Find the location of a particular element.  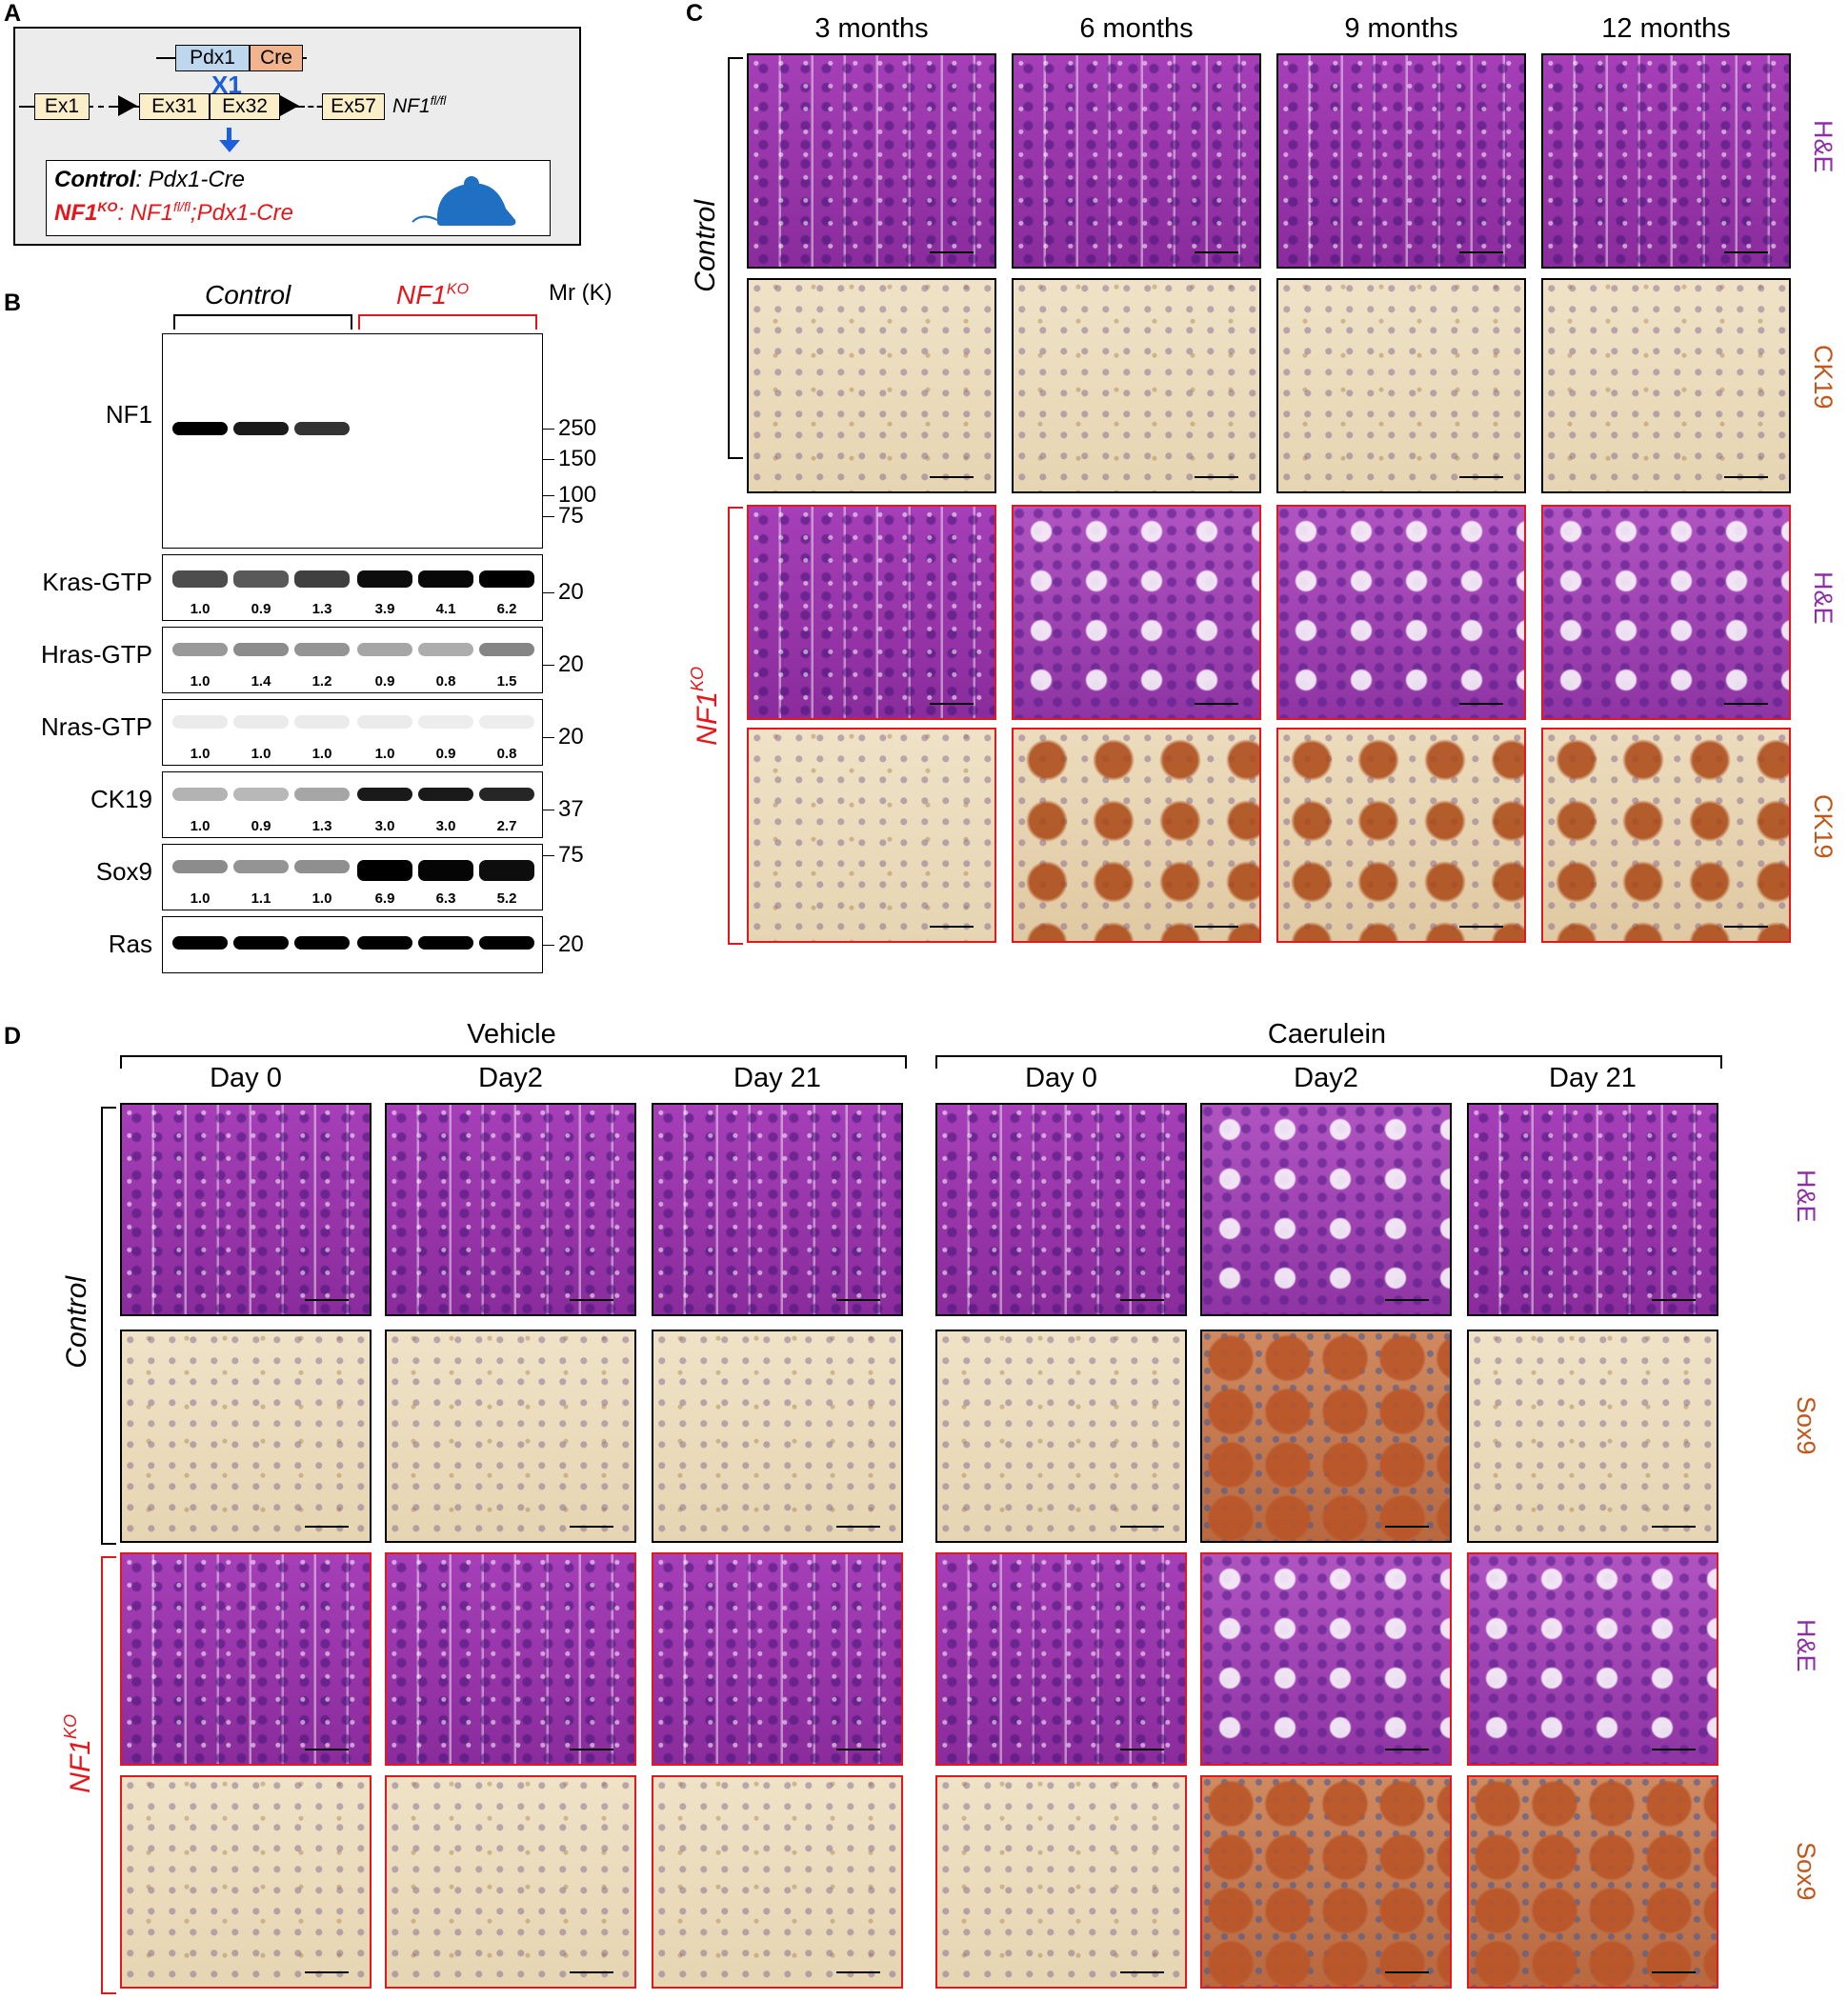

blot-strip: 1.0 1.1 1.0 6.9 6.3 5.2 is located at coordinates (352, 877).